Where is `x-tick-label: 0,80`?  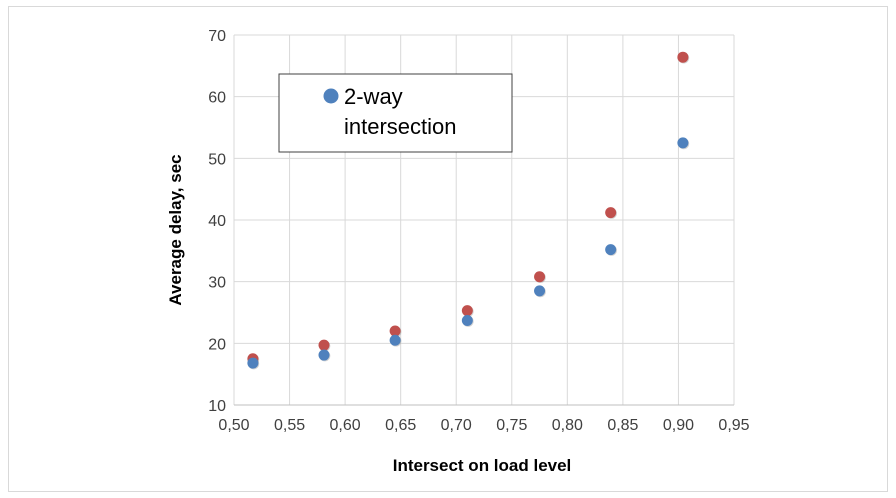
x-tick-label: 0,80 is located at coordinates (567, 425).